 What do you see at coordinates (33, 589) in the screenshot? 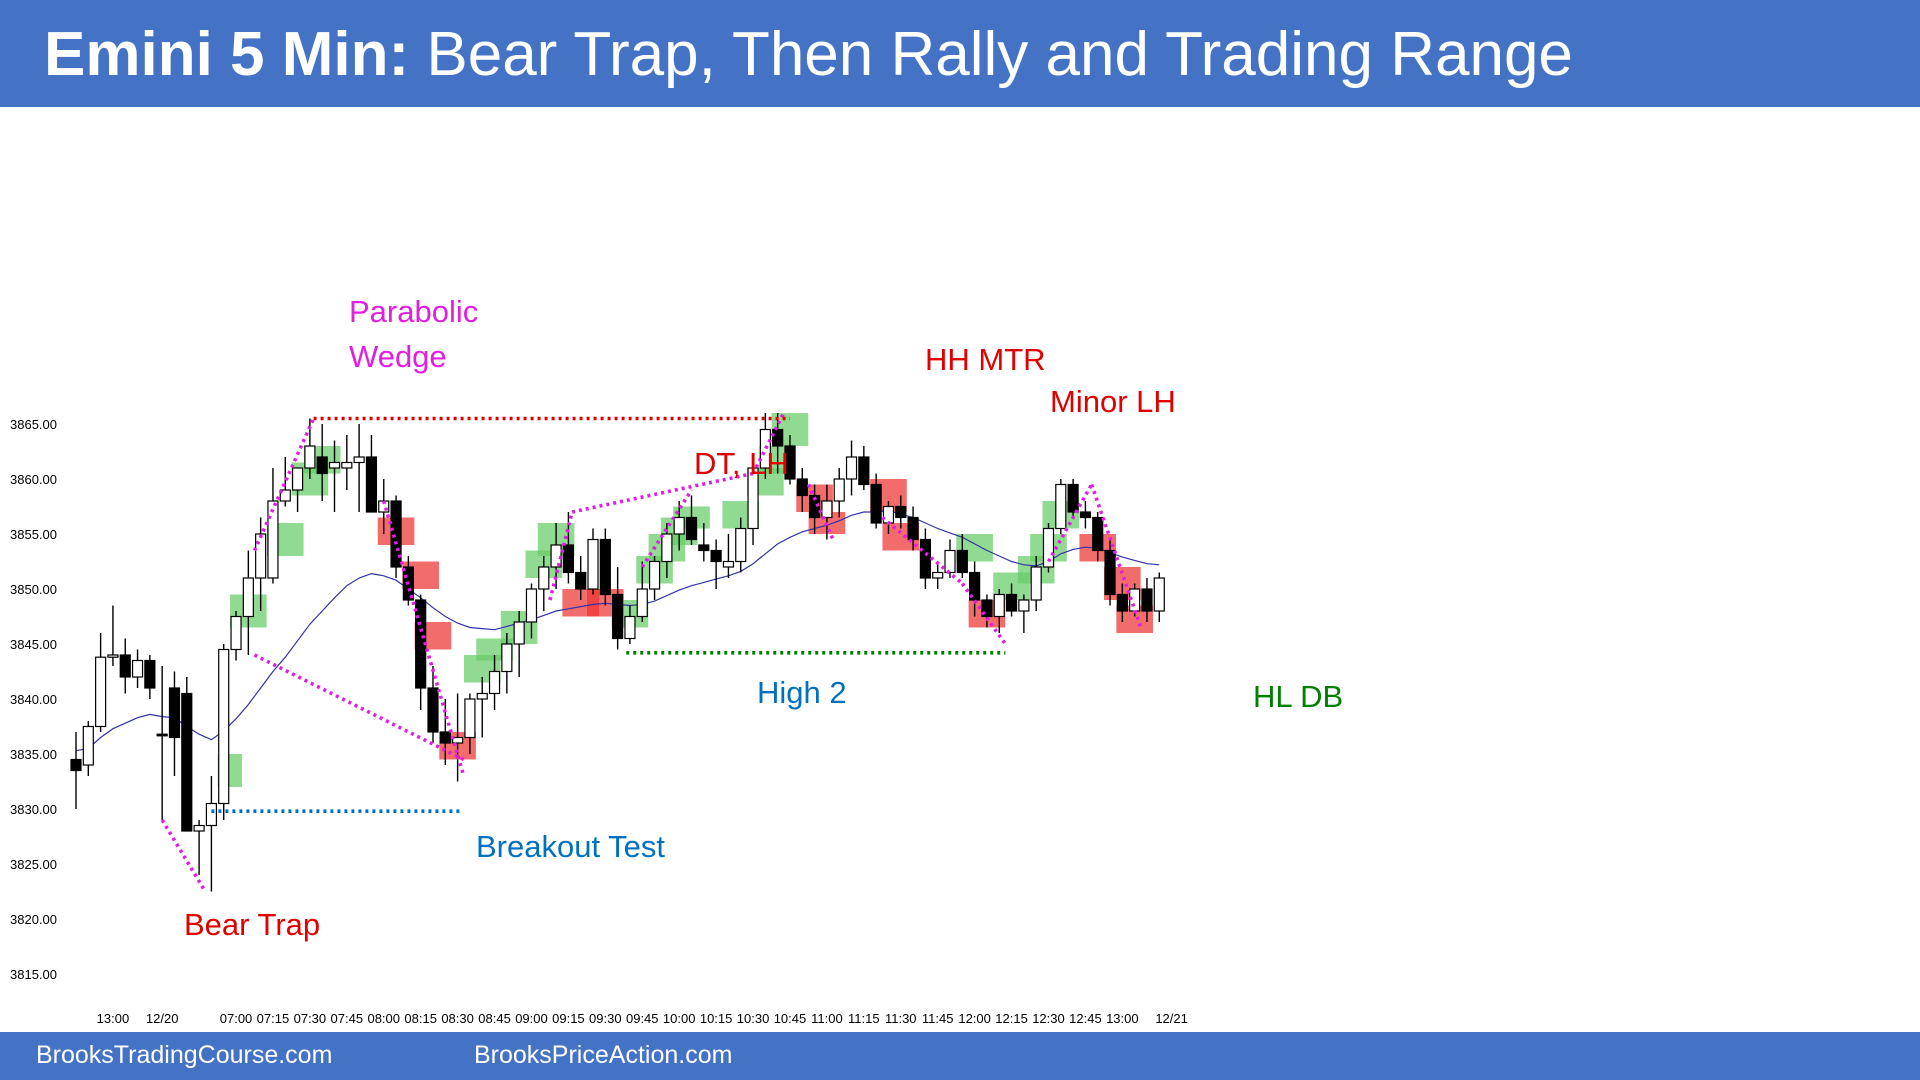
I see `y-tick-label: 3850.00` at bounding box center [33, 589].